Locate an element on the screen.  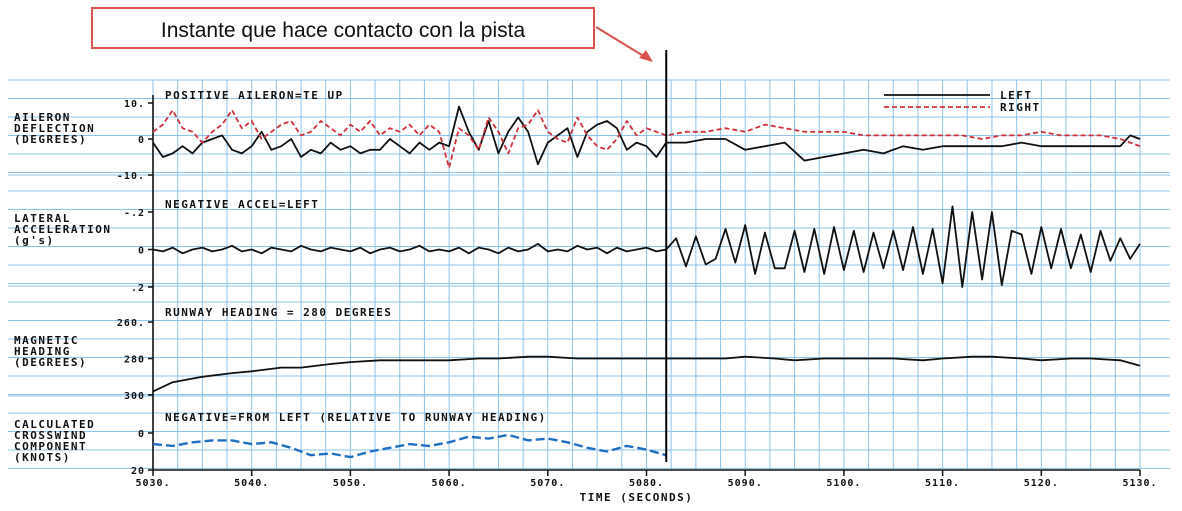
series-line-right is located at coordinates (646, 139).